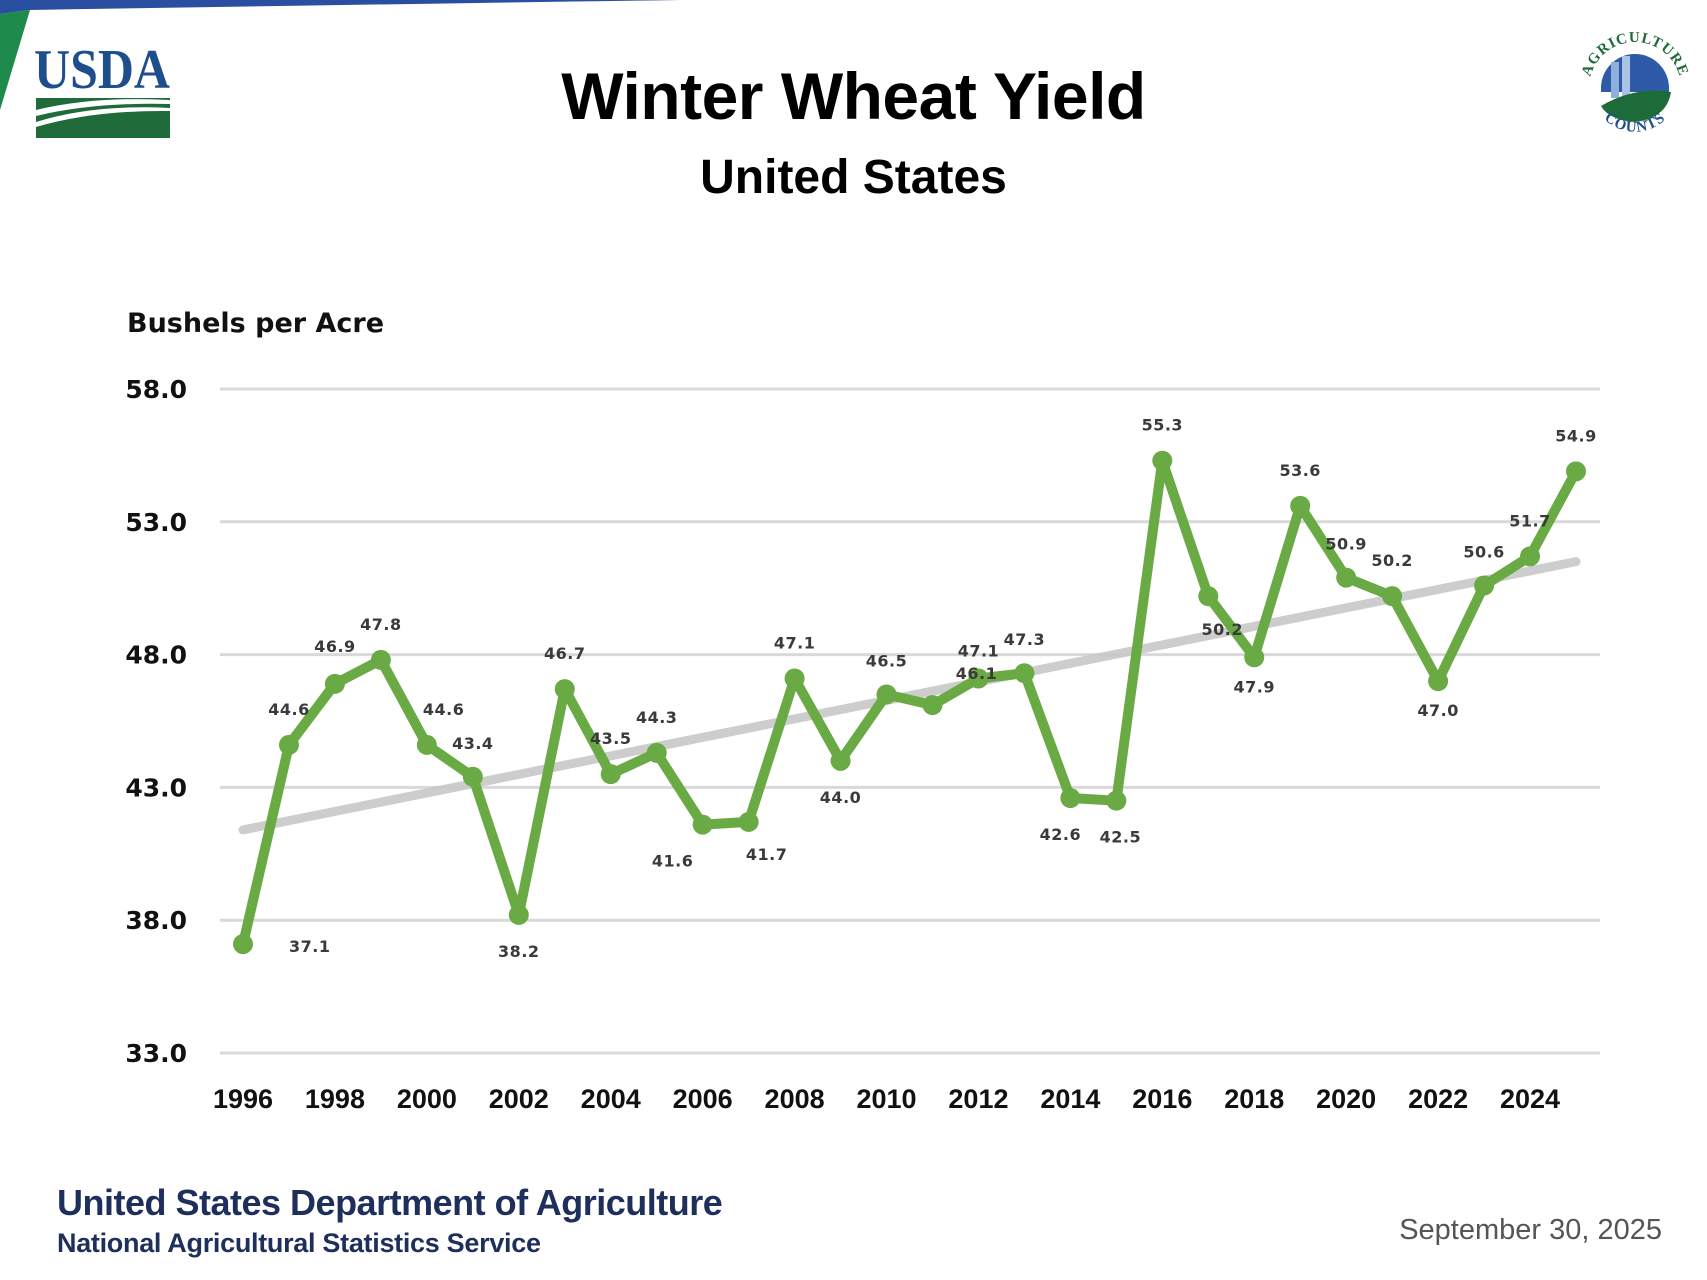  I want to click on ag-logo-field, so click(1636, 106).